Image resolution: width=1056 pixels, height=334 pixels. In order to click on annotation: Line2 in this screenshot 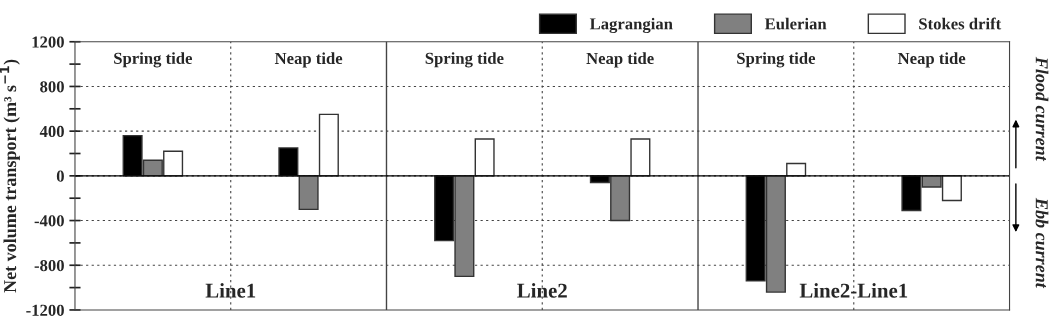, I will do `click(542, 290)`.